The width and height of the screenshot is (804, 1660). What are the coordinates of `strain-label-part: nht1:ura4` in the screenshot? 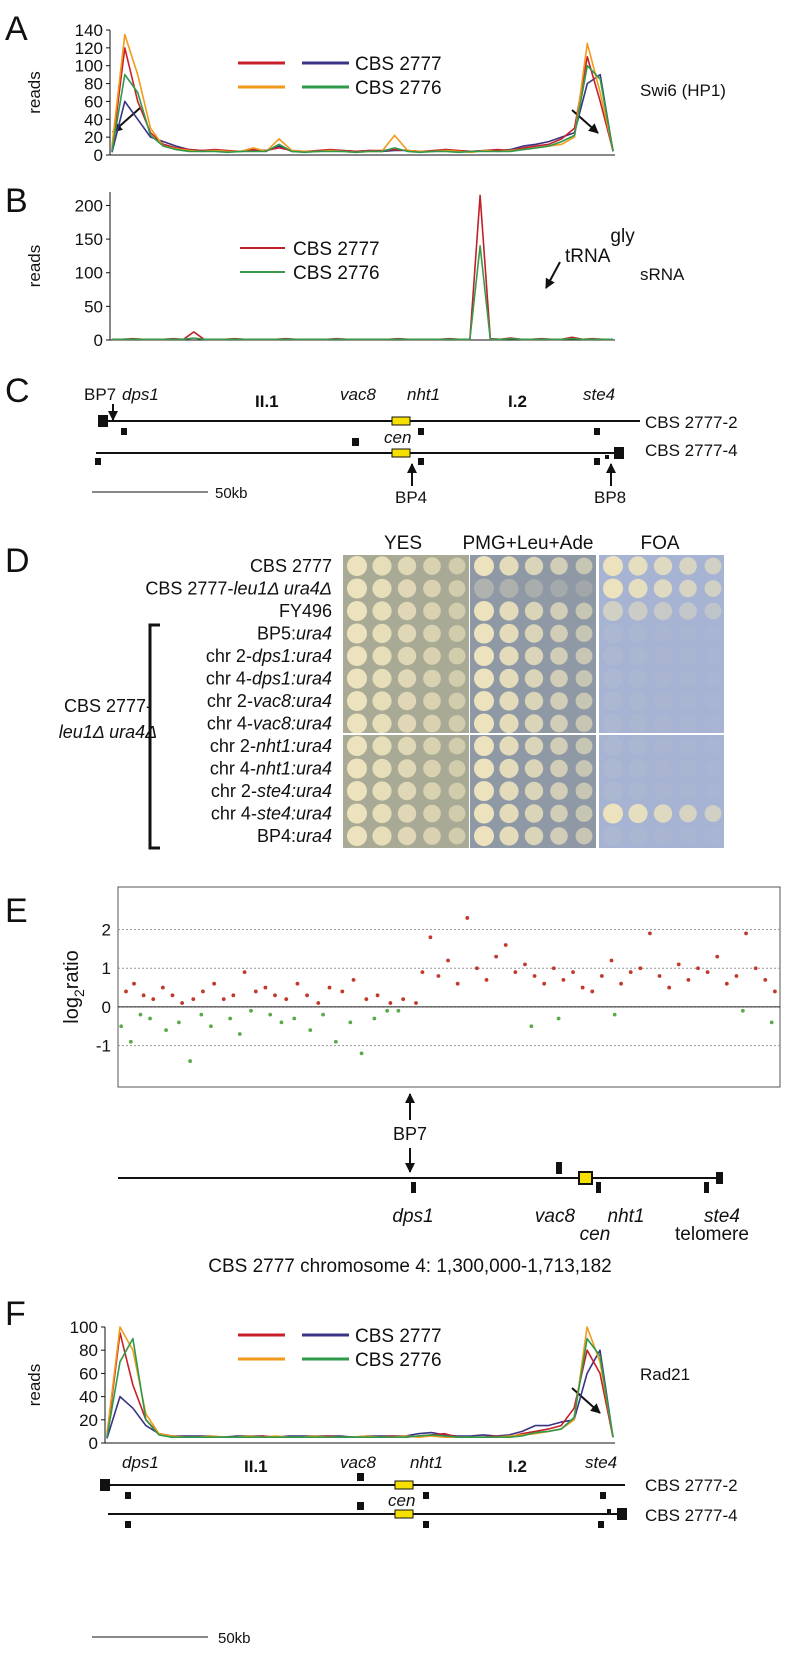 It's located at (294, 746).